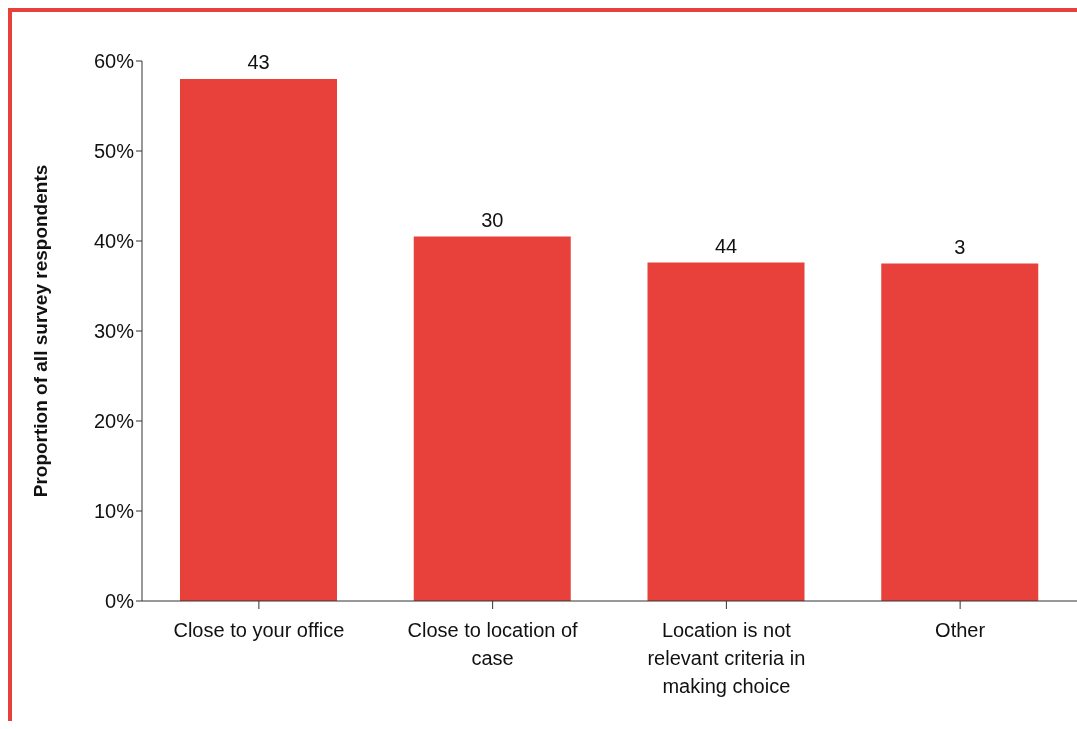 The image size is (1077, 729). What do you see at coordinates (114, 331) in the screenshot?
I see `y-tick-label: 30%` at bounding box center [114, 331].